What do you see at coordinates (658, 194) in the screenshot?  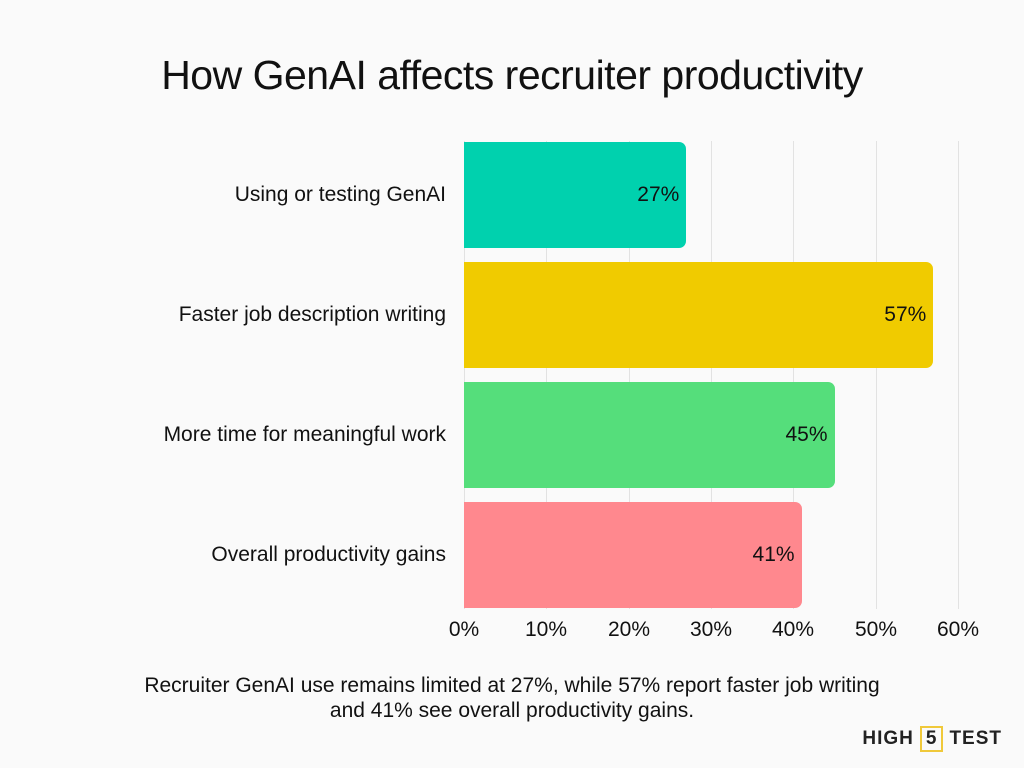 I see `bar-value-label: 27%` at bounding box center [658, 194].